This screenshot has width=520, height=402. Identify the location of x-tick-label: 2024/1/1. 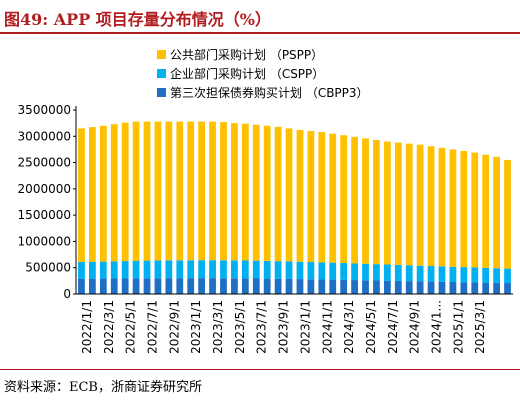
(327, 327).